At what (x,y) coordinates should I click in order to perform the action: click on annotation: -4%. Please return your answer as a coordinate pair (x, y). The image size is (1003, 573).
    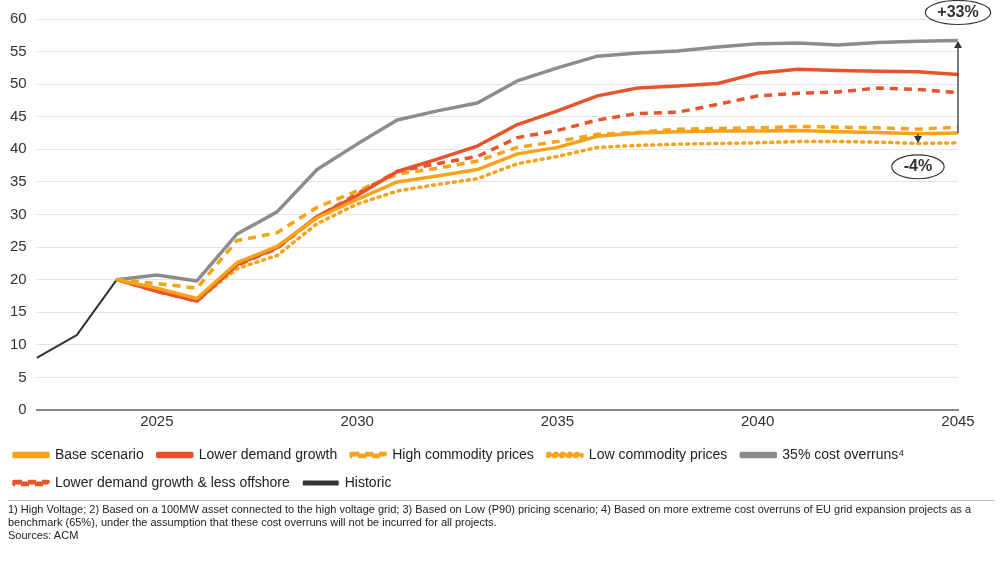
    Looking at the image, I should click on (918, 166).